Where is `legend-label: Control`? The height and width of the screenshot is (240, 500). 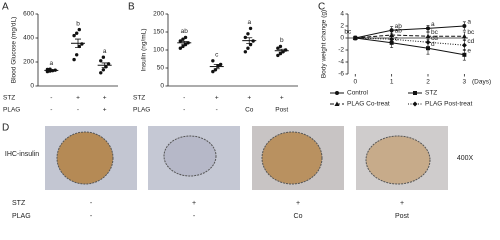 legend-label: Control is located at coordinates (358, 93).